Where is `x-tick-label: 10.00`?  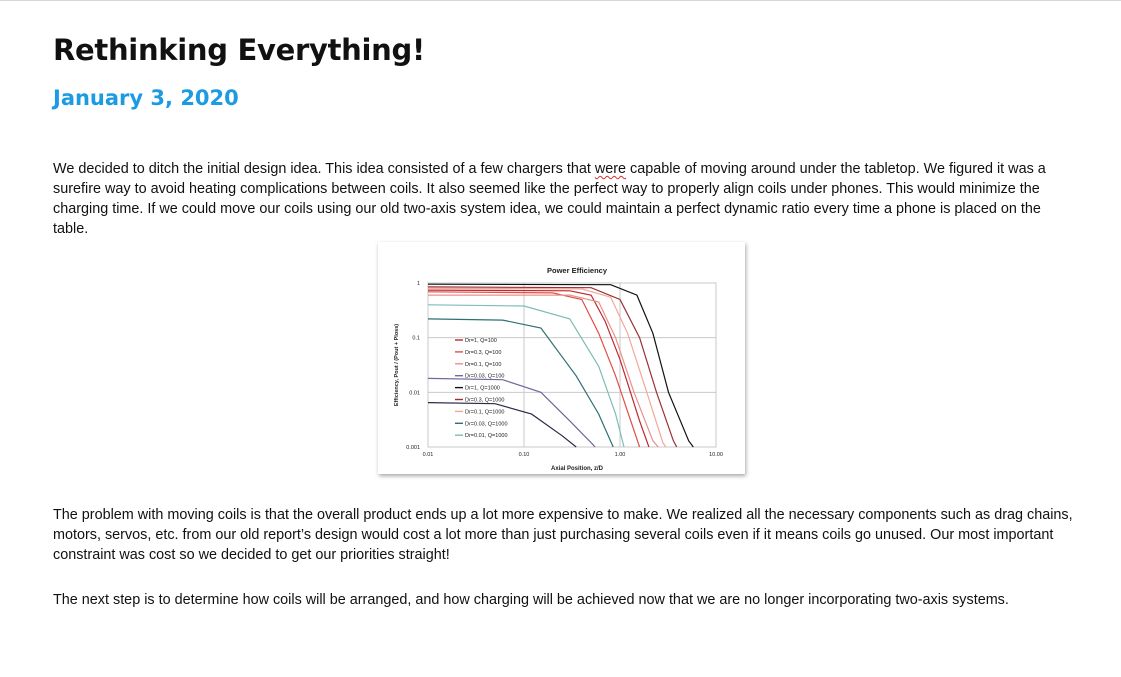 x-tick-label: 10.00 is located at coordinates (716, 455).